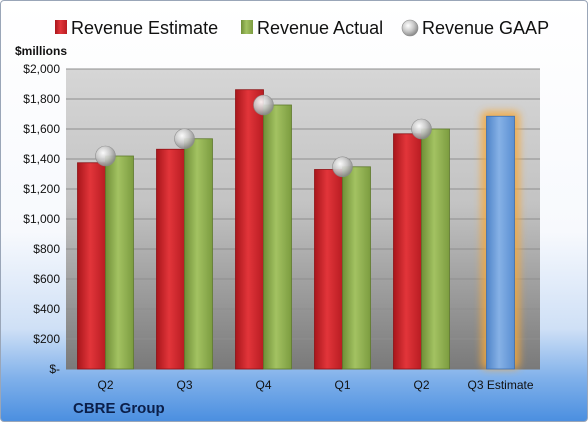  Describe the element at coordinates (41, 159) in the screenshot. I see `y-tick-label: $1,400` at that location.